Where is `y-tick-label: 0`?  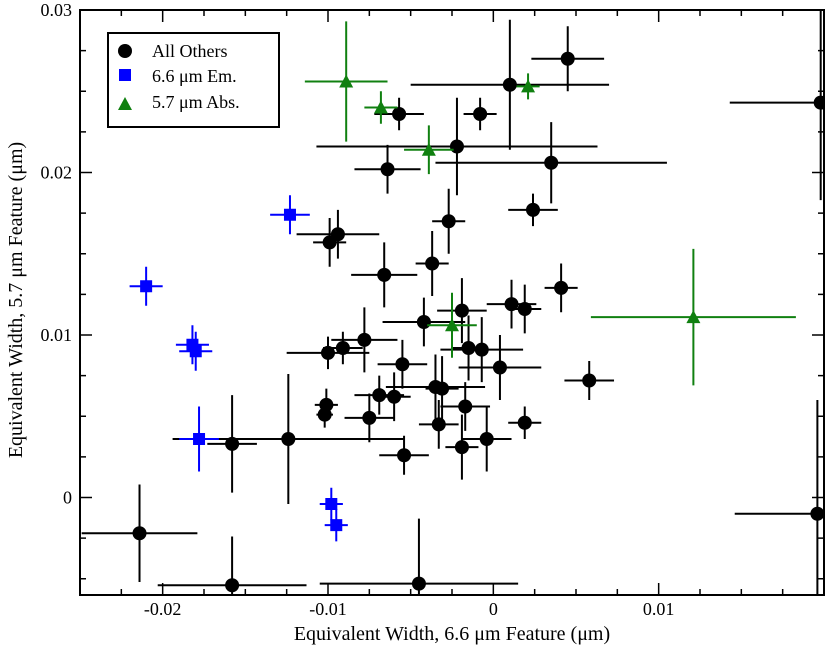
y-tick-label: 0 is located at coordinates (67, 498).